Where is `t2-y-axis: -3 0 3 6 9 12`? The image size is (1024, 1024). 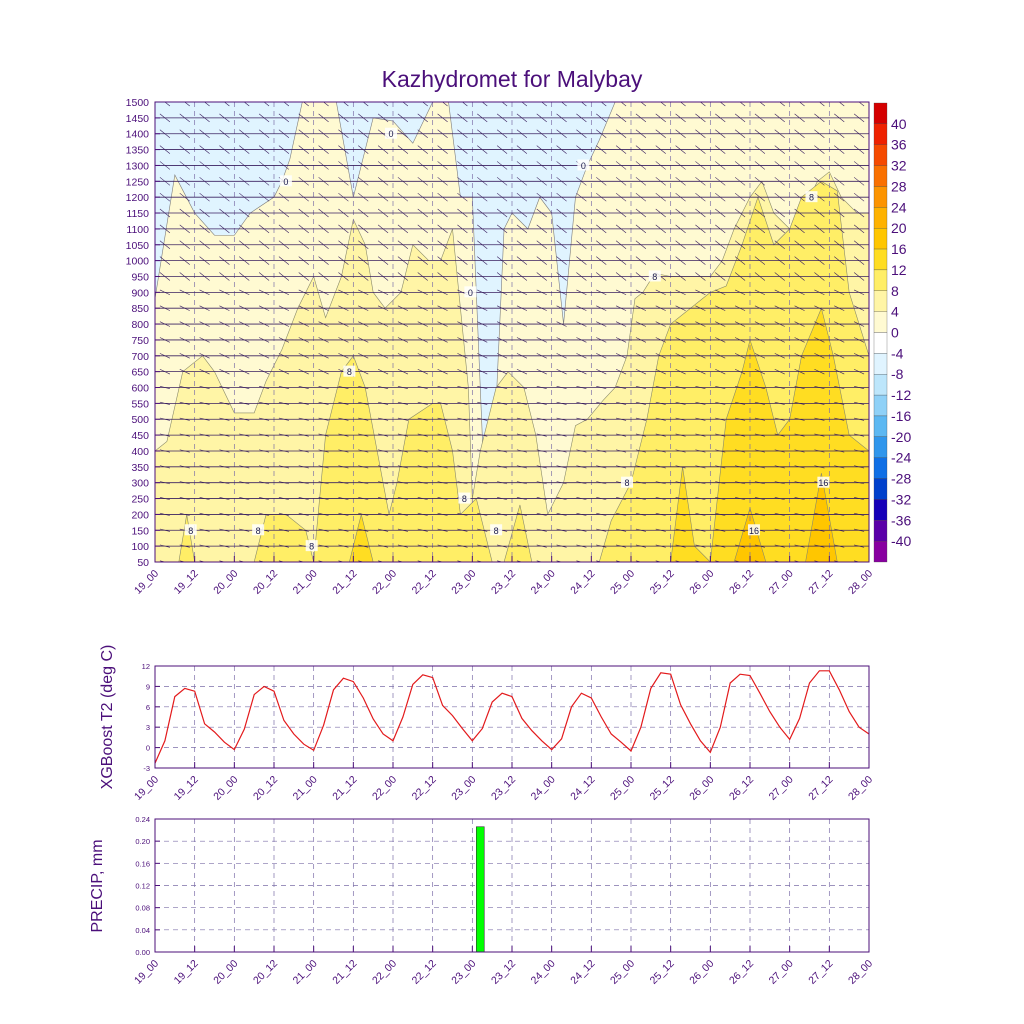
t2-y-axis: -3 0 3 6 9 12 is located at coordinates (151, 717).